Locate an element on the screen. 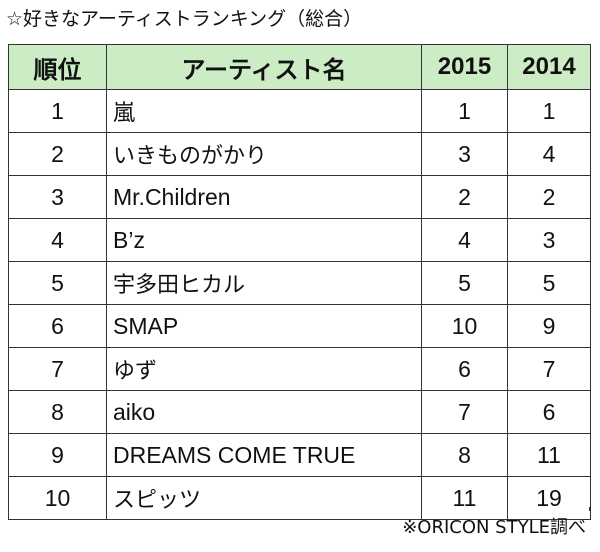 This screenshot has height=552, width=600. rank-2015-cell: 1 is located at coordinates (464, 111).